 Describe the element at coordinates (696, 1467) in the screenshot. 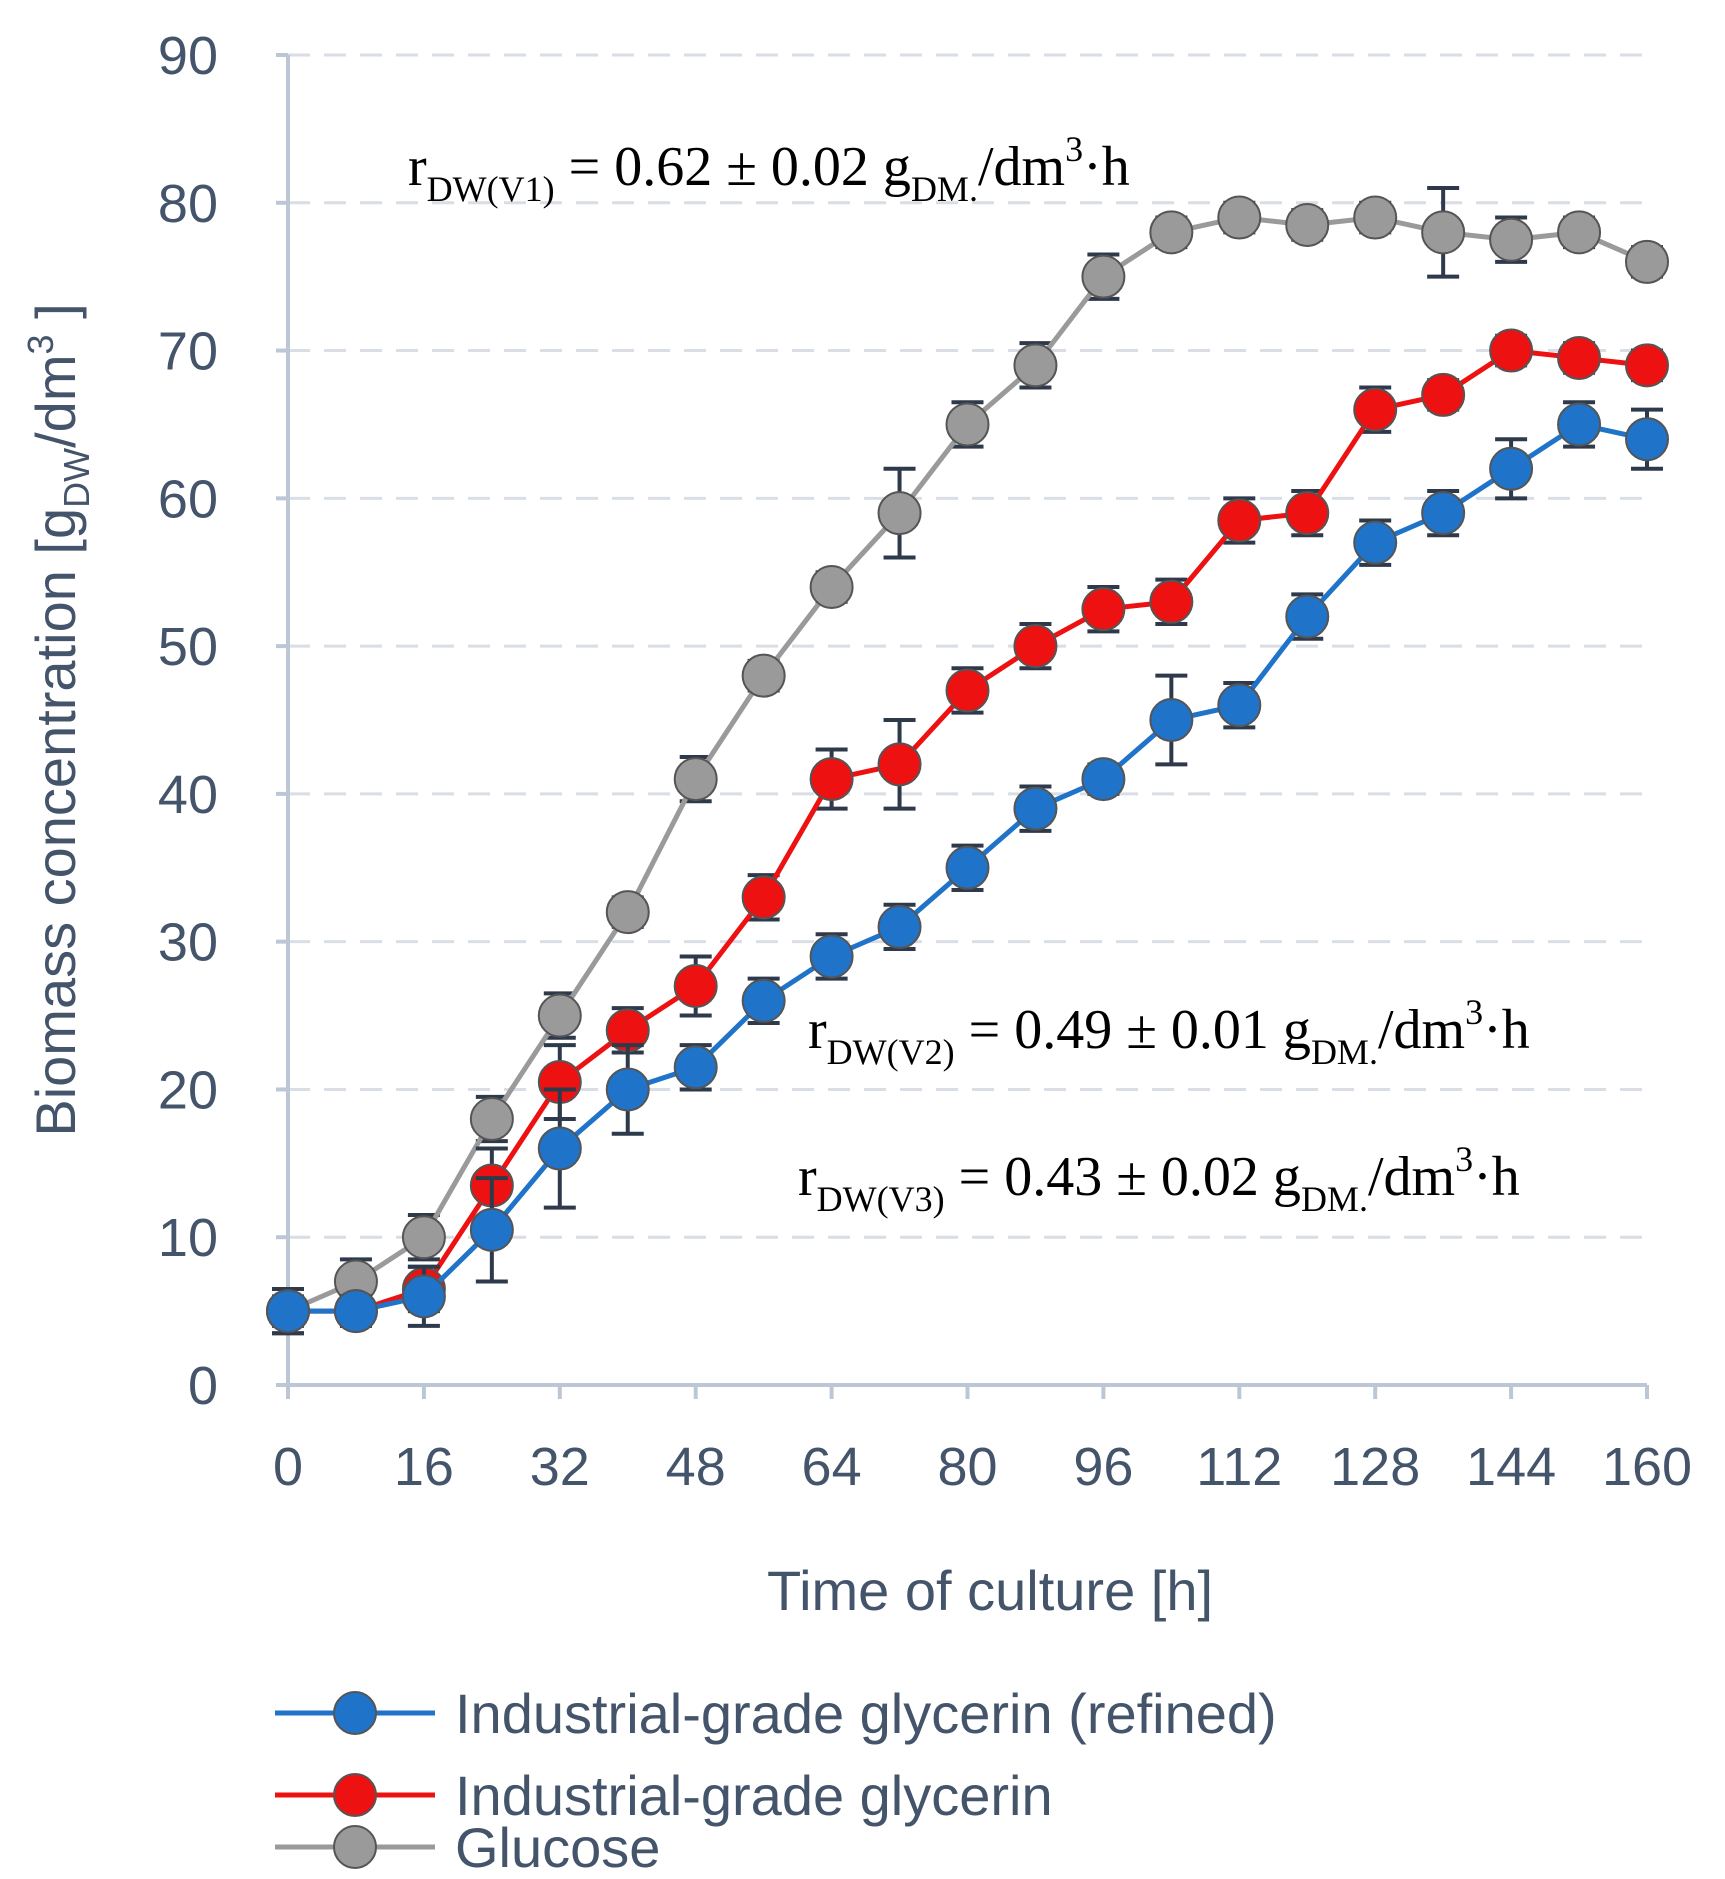

I see `x-tick-label: 48` at that location.